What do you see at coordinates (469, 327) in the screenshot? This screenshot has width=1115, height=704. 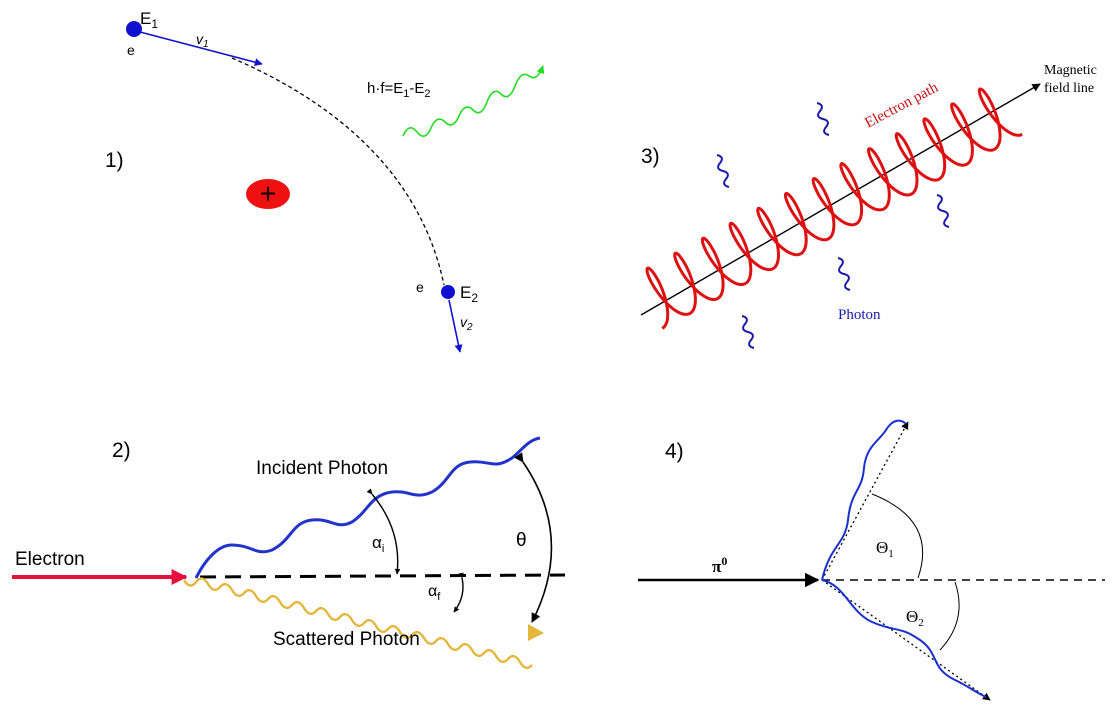 I see `velocity-v2-sub: 2` at bounding box center [469, 327].